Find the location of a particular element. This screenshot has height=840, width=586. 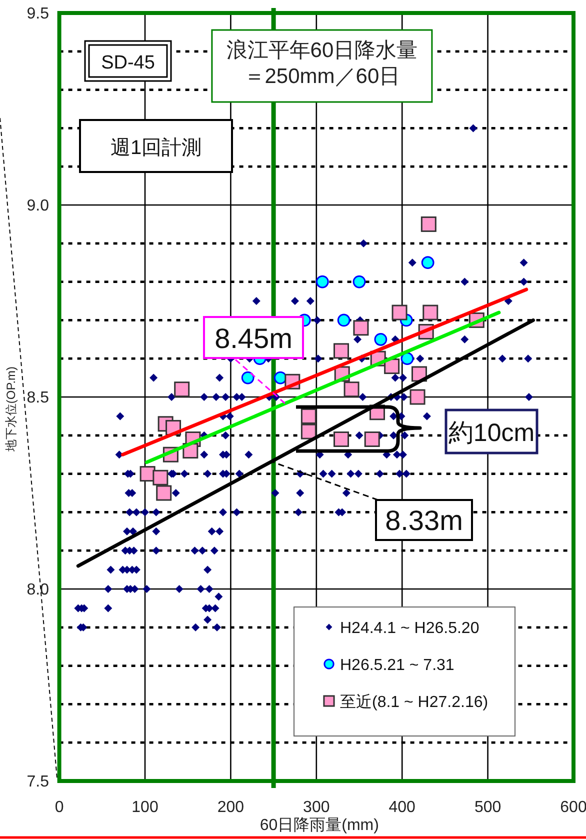

x-tick-label: 600 is located at coordinates (573, 807).